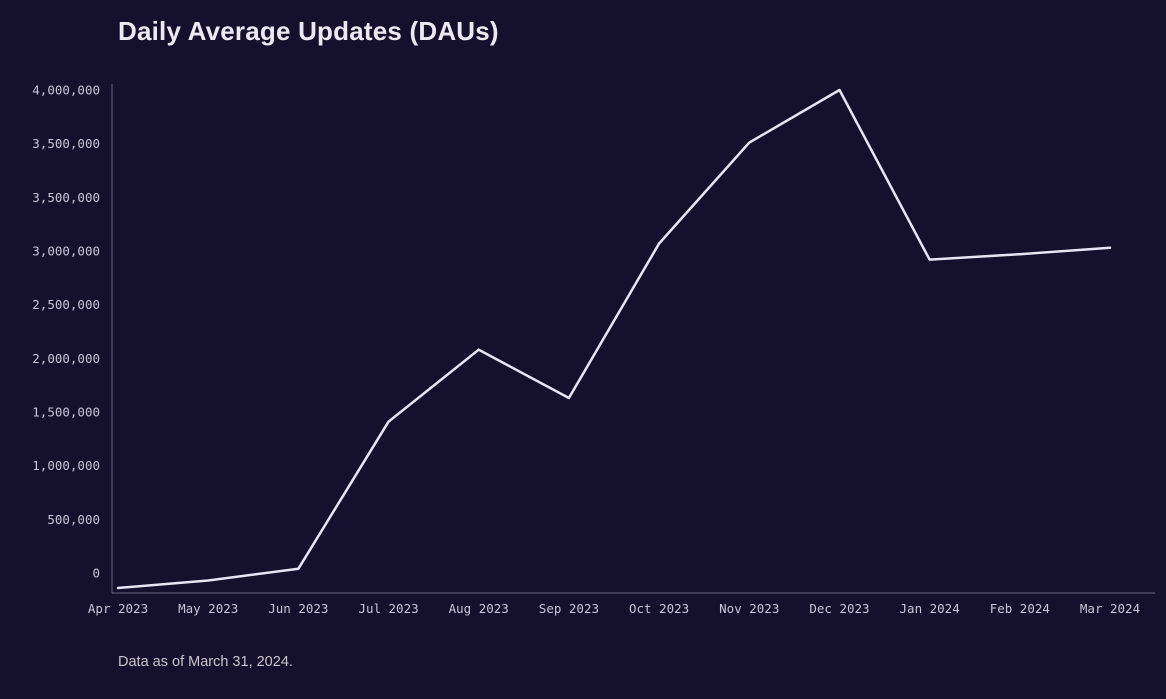  What do you see at coordinates (1020, 608) in the screenshot?
I see `x-tick-label: Feb 2024` at bounding box center [1020, 608].